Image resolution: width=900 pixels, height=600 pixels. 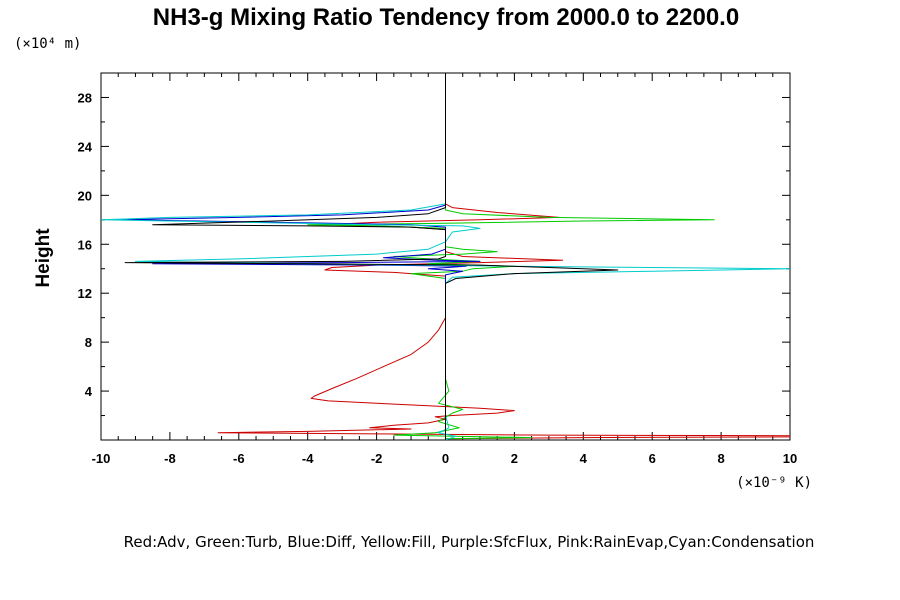 What do you see at coordinates (239, 458) in the screenshot?
I see `x-tick-label: -6` at bounding box center [239, 458].